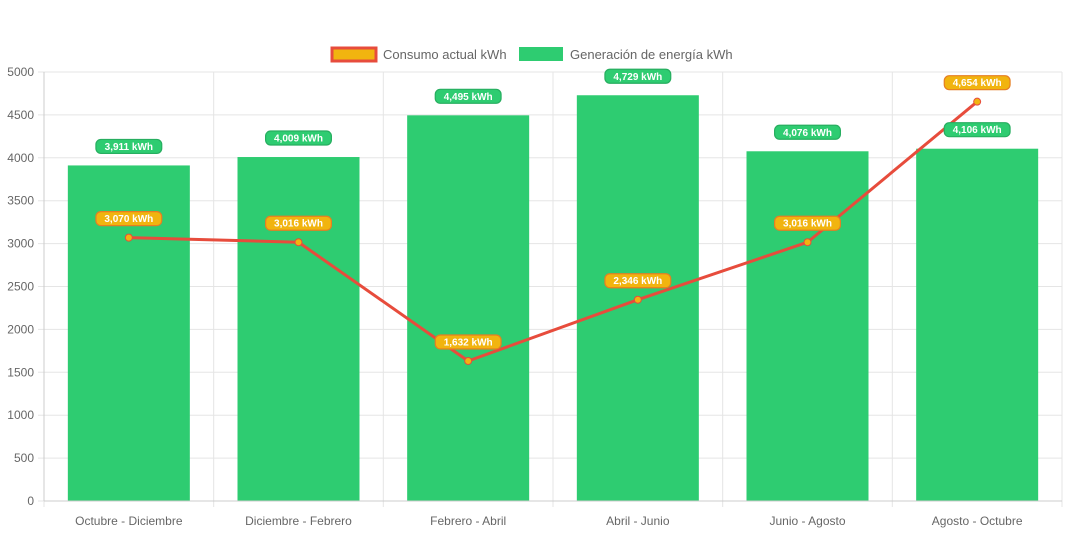 This screenshot has height=538, width=1068. I want to click on data-label: 4,654 kWh, so click(977, 83).